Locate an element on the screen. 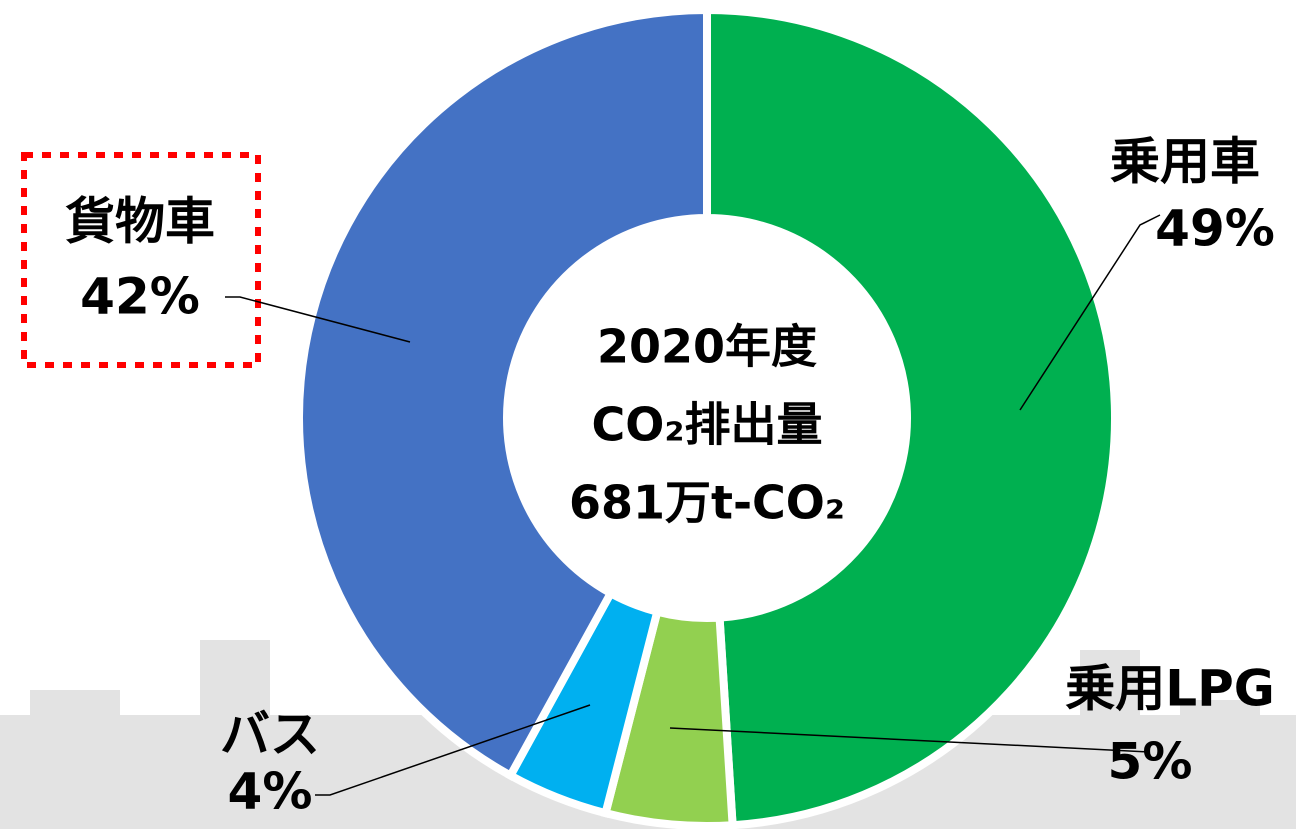  value-label: 49% is located at coordinates (1215, 229).